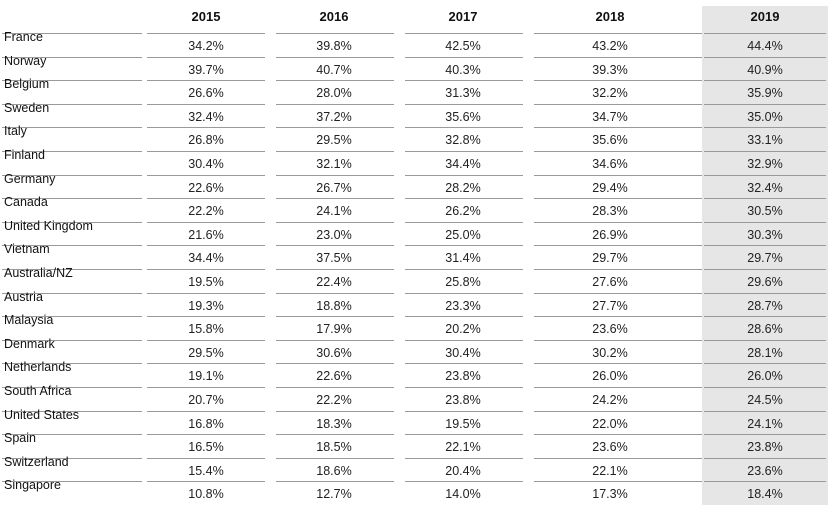  Describe the element at coordinates (765, 46) in the screenshot. I see `cell-2019: 44.4%` at that location.